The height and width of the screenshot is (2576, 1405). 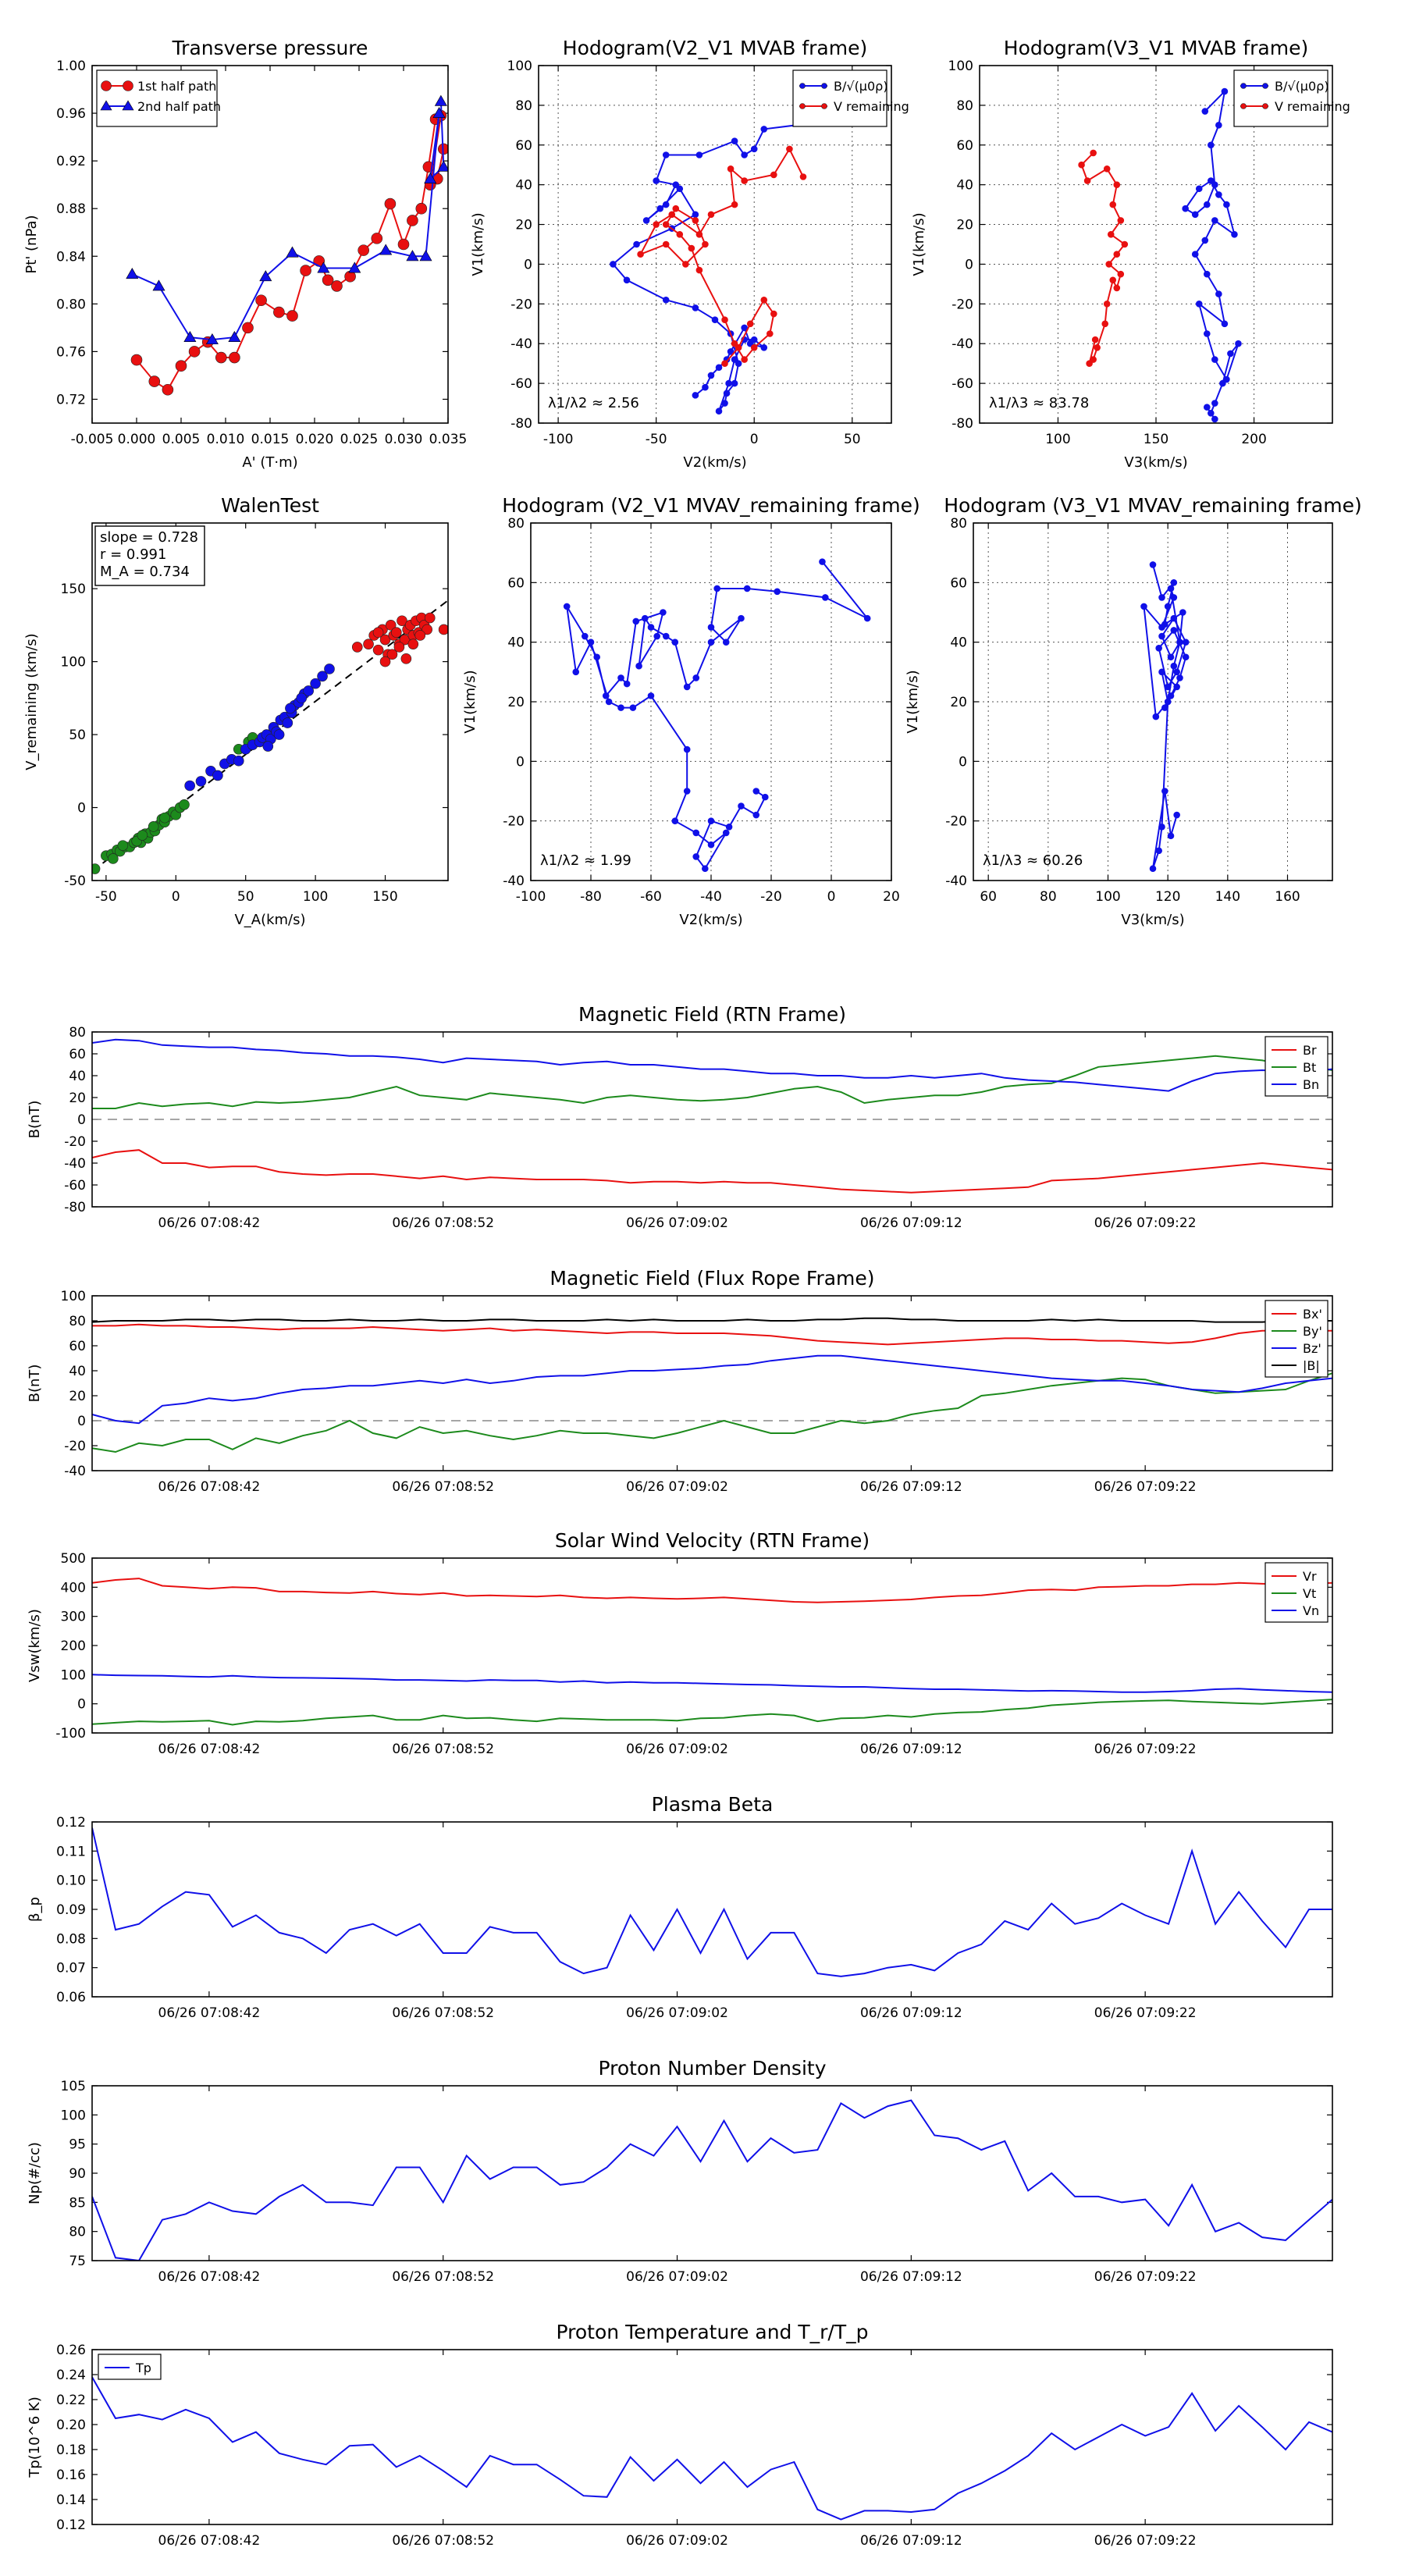 I want to click on solar-wind-velocity-title: Solar Wind Velocity (RTN Frame), so click(x=713, y=1540).